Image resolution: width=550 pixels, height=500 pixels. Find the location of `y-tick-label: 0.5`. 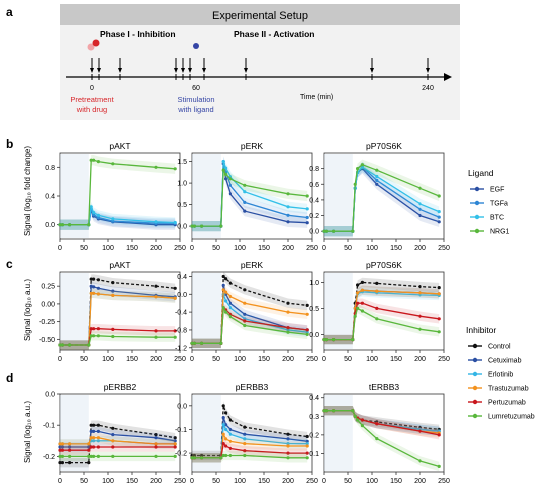

y-tick-label: 0.5 is located at coordinates (182, 205).